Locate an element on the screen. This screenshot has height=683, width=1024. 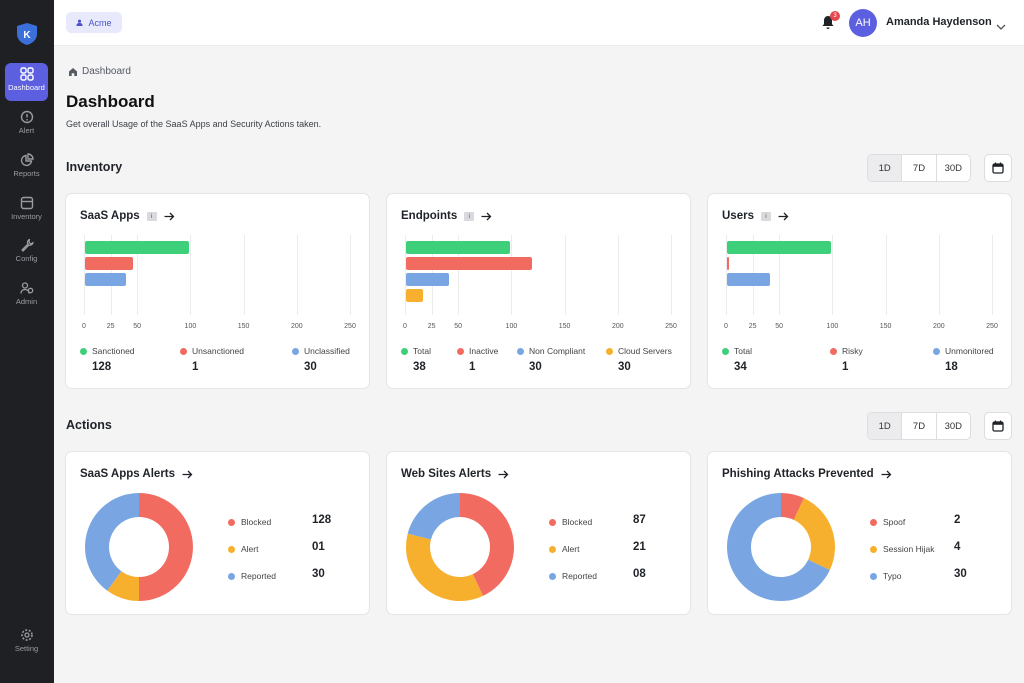
bar-unmonitored is located at coordinates (748, 279).